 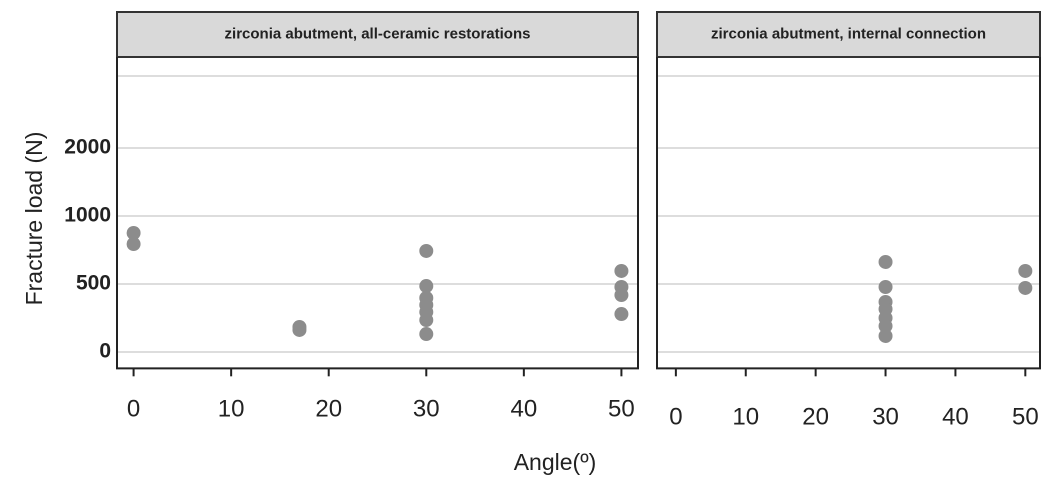 I want to click on y-tick-label: 500, so click(x=93, y=283).